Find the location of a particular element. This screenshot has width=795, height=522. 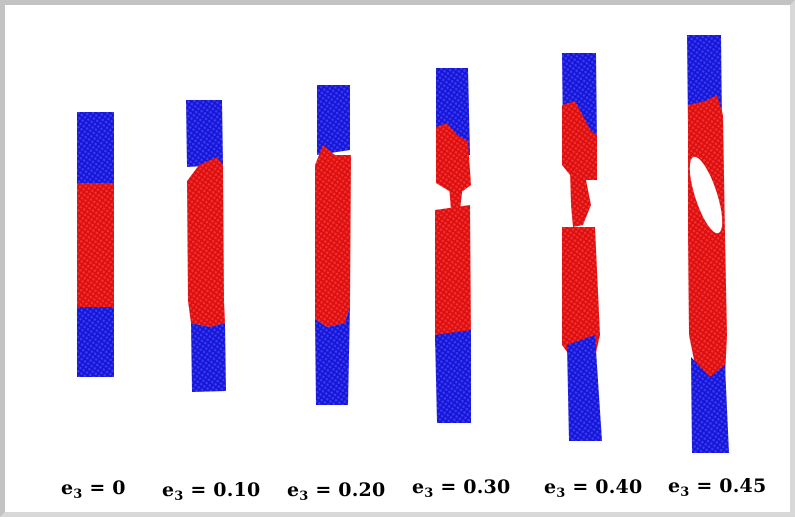

specimen-3-middle-red is located at coordinates (333, 236).